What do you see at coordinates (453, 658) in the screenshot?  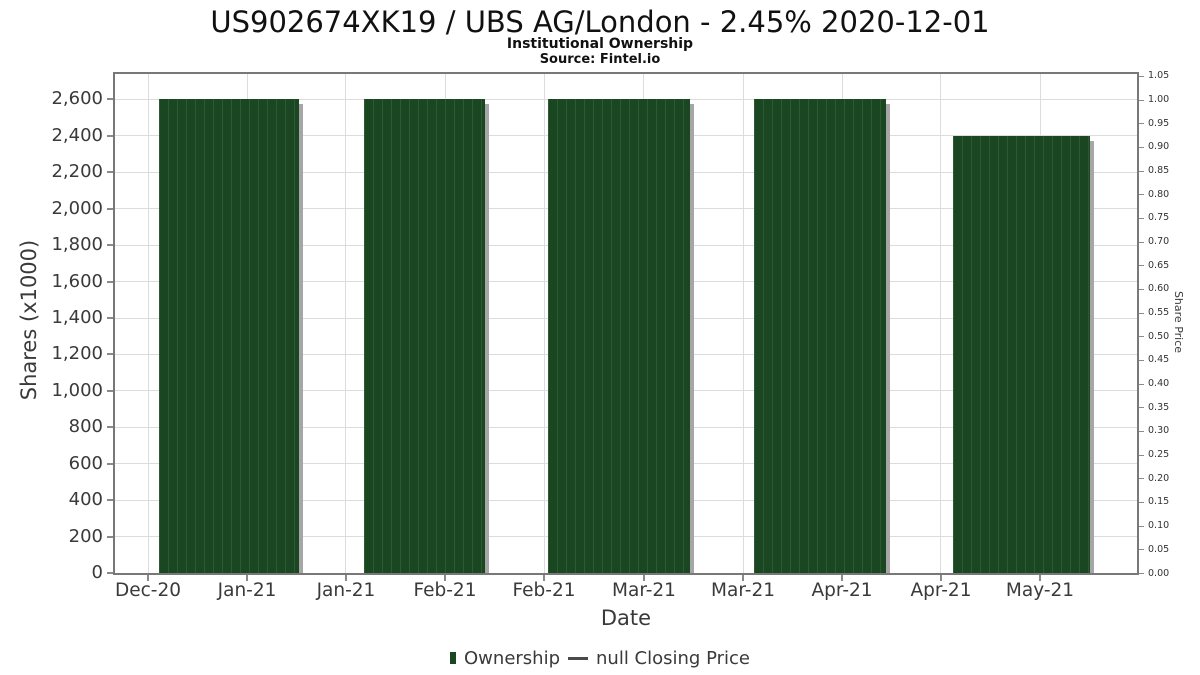 I see `legend-bar-swatch-icon` at bounding box center [453, 658].